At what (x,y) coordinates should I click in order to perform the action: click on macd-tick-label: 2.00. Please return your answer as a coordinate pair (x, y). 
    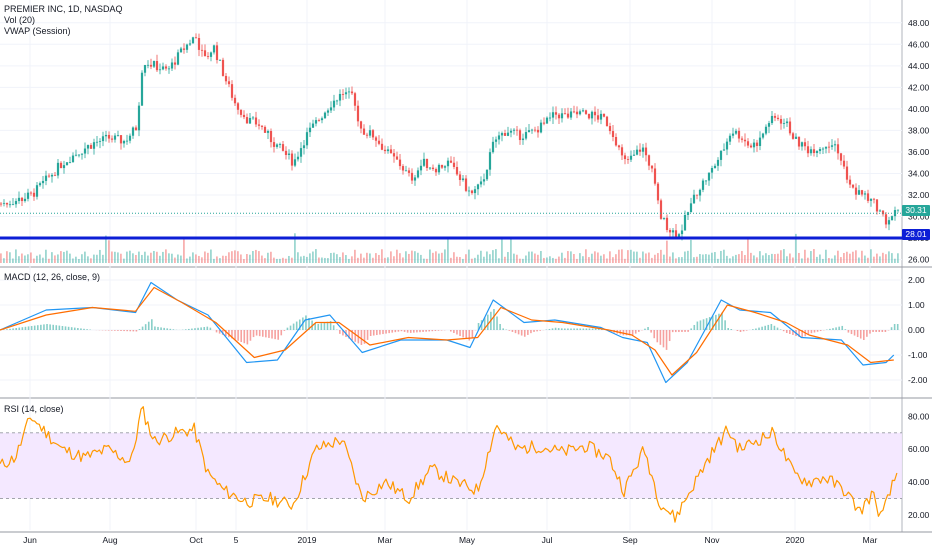
    Looking at the image, I should click on (916, 280).